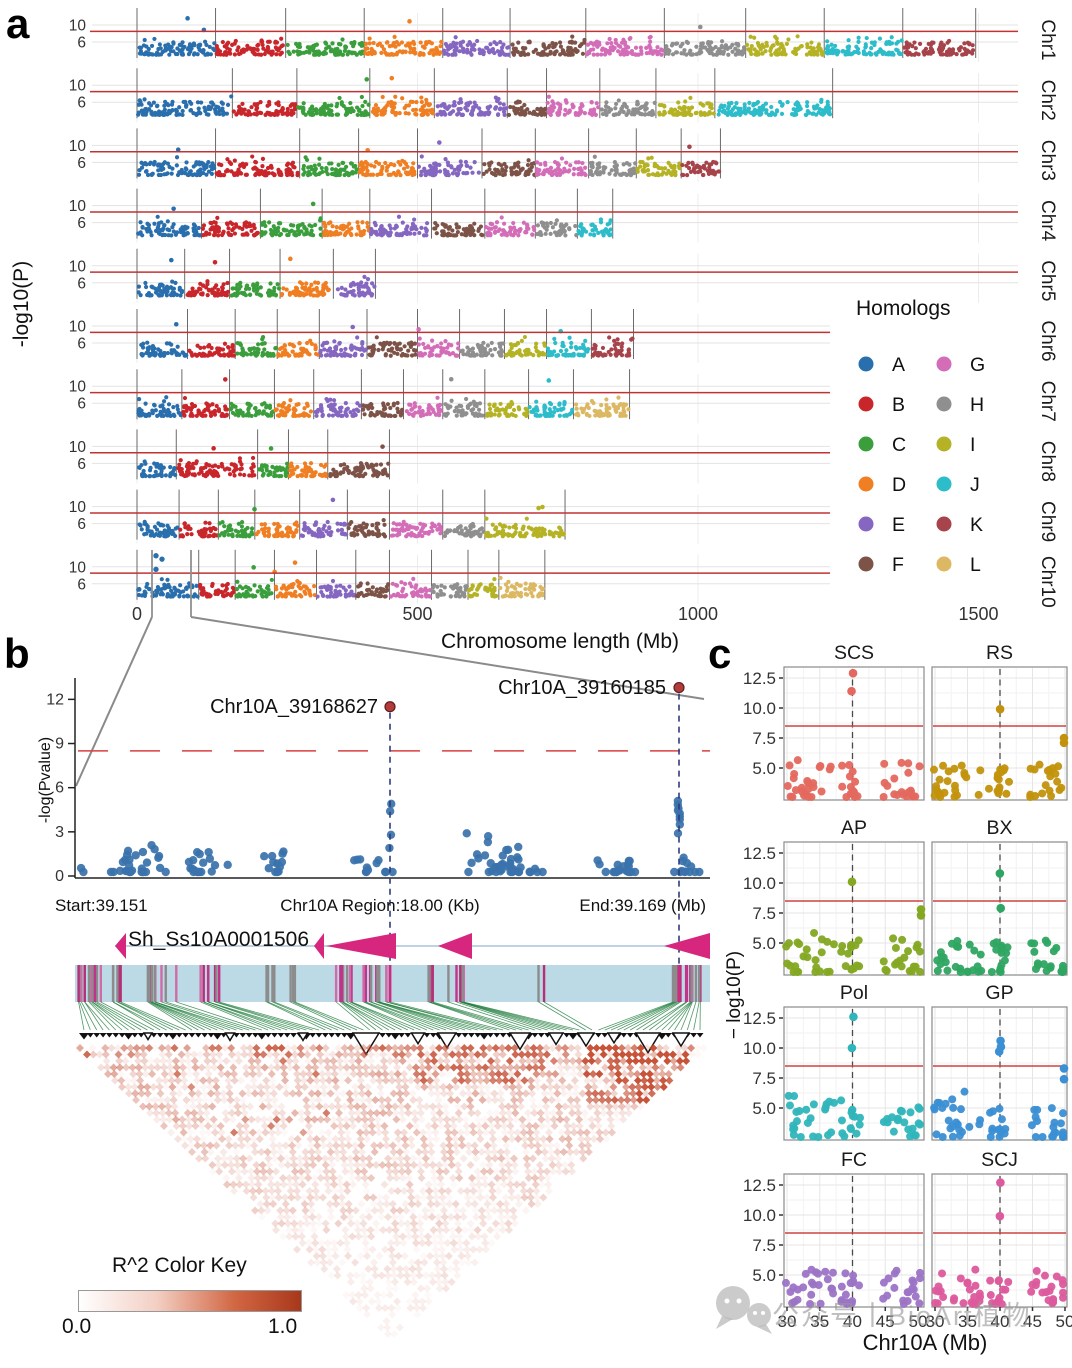 The image size is (1072, 1368). I want to click on panel-a-label: a, so click(18, 23).